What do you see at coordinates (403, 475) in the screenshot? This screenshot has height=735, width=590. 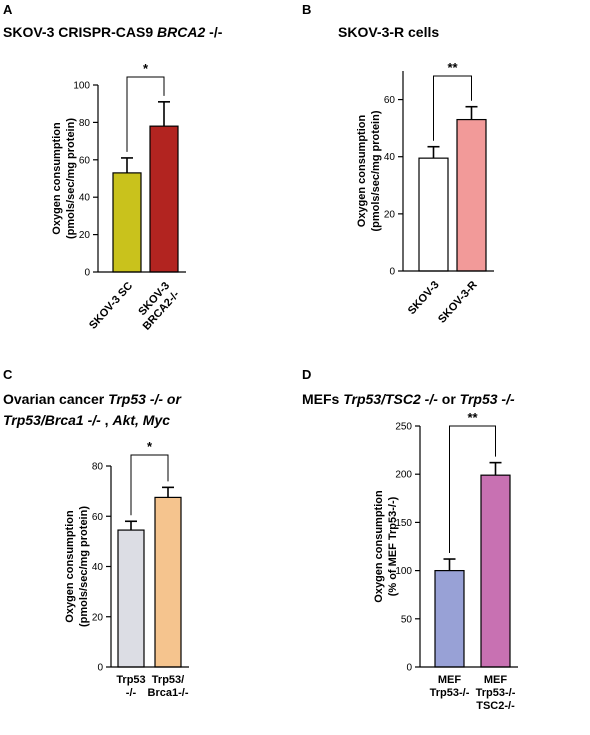 I see `y-tick-label: 200` at bounding box center [403, 475].